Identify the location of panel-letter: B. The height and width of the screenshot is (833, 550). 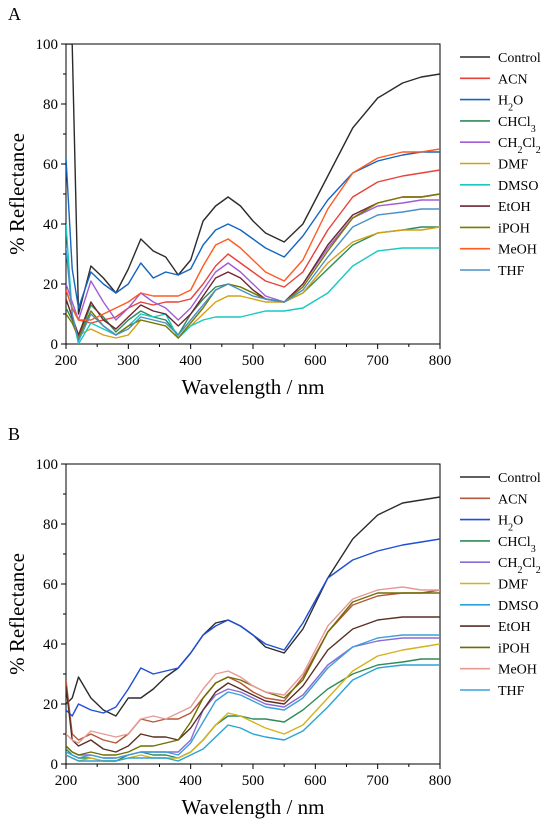
(14, 434).